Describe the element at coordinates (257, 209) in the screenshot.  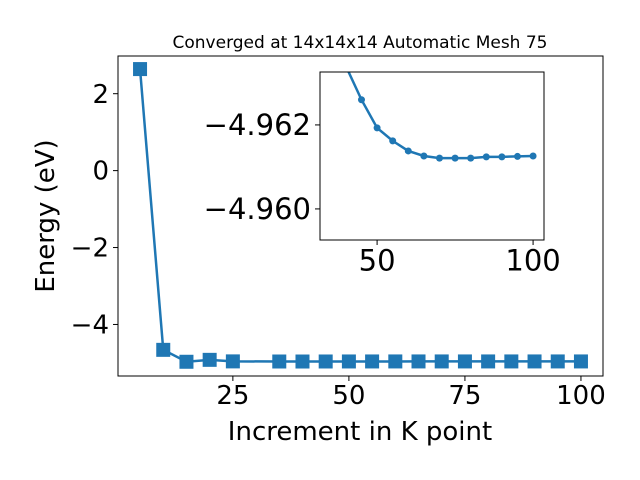
I see `y-tick-label: −4.960` at that location.